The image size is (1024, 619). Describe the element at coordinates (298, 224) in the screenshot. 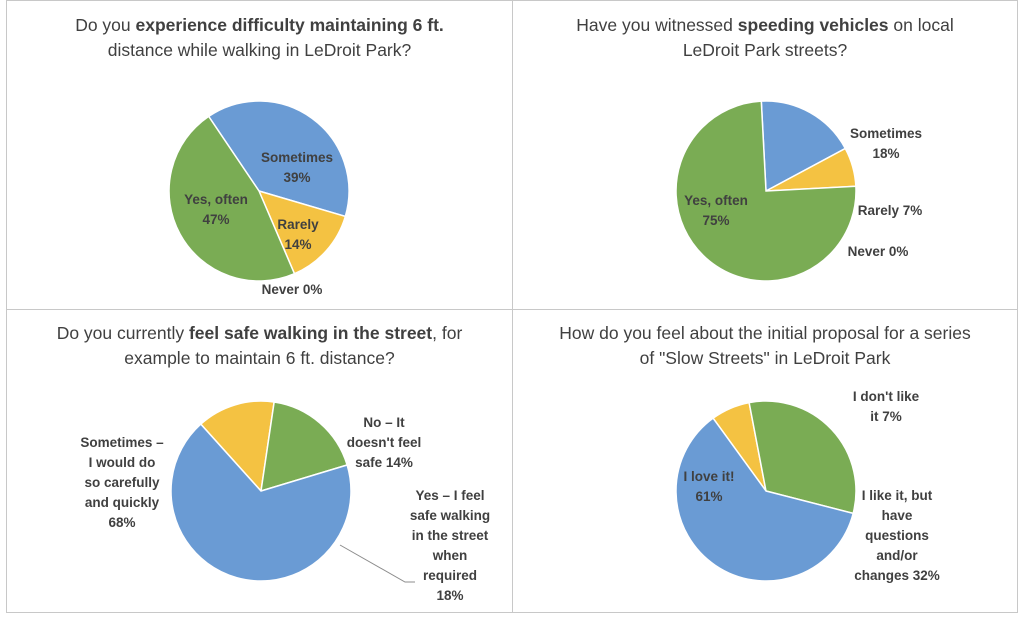

I see `data-label-line: Rarely` at that location.